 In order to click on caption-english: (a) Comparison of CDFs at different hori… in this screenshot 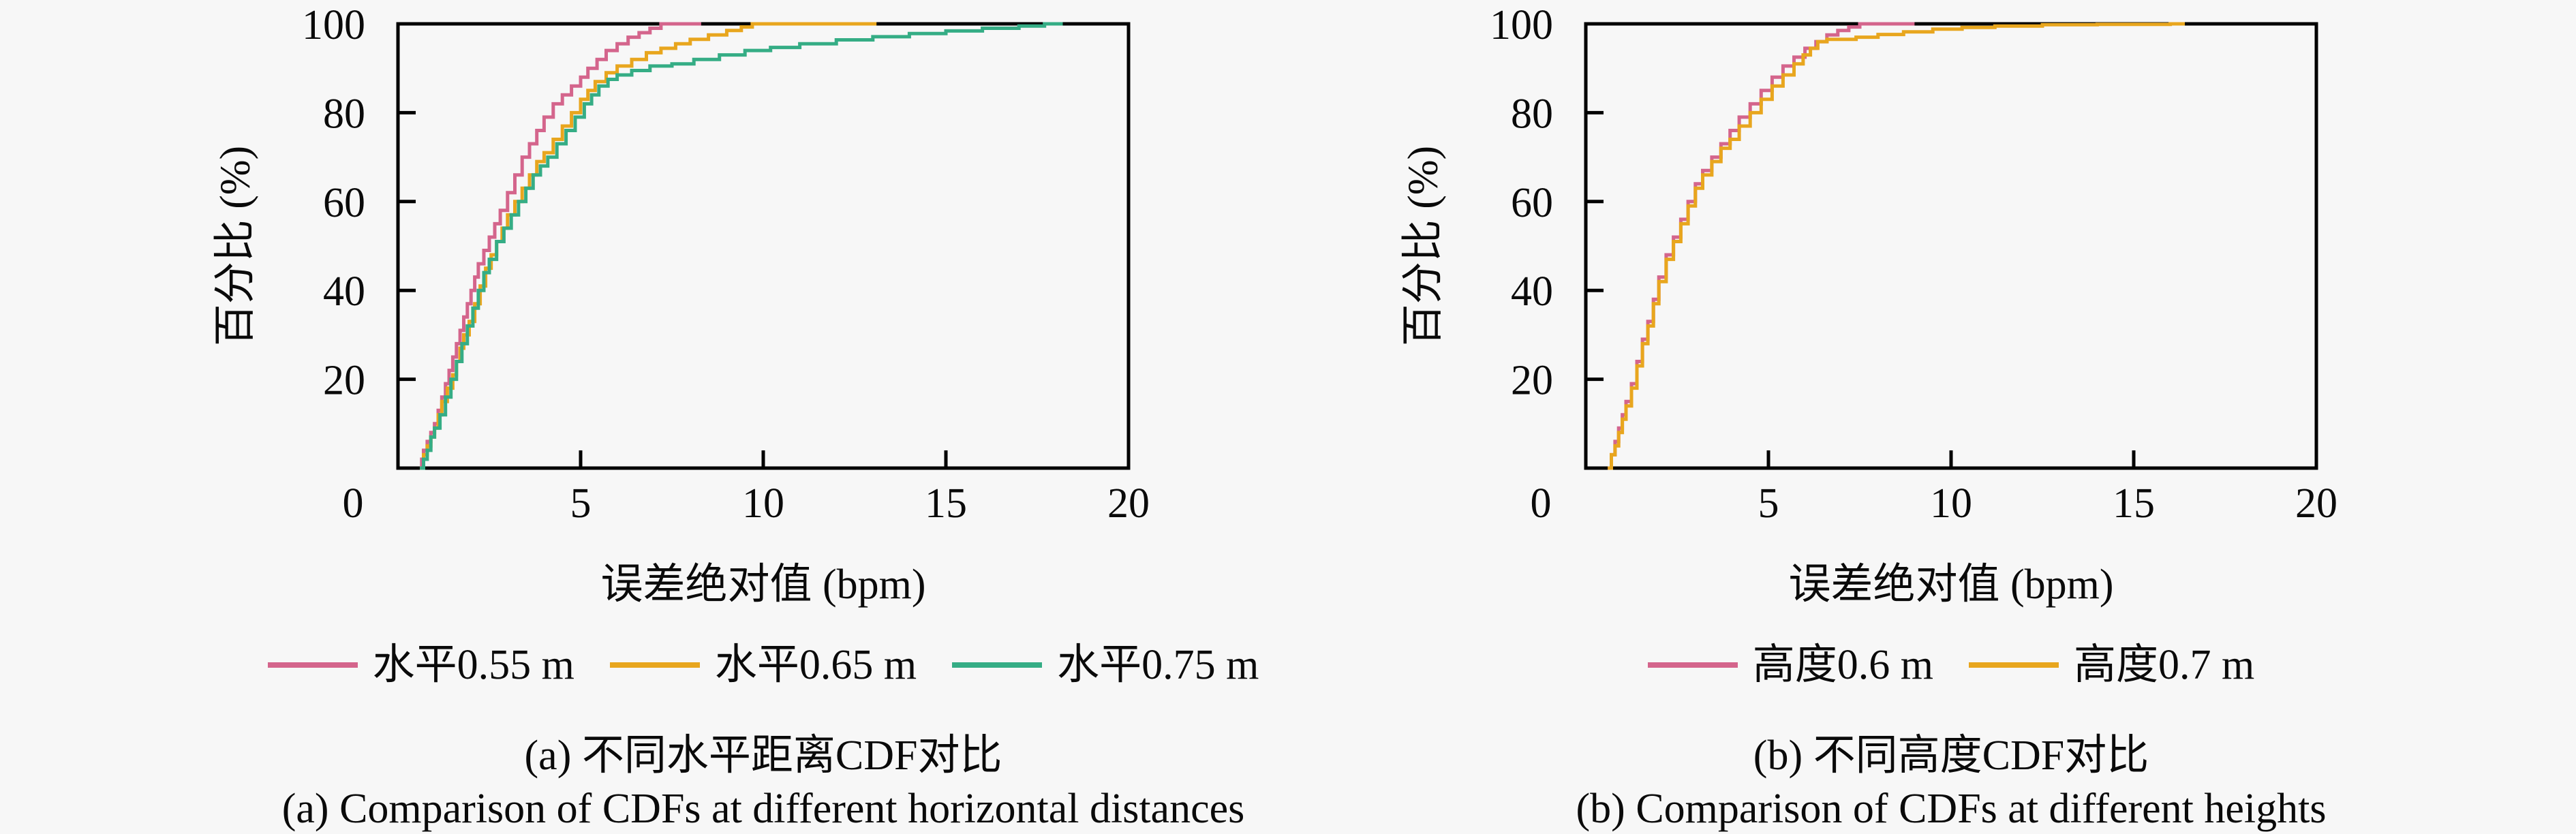, I will do `click(763, 809)`.